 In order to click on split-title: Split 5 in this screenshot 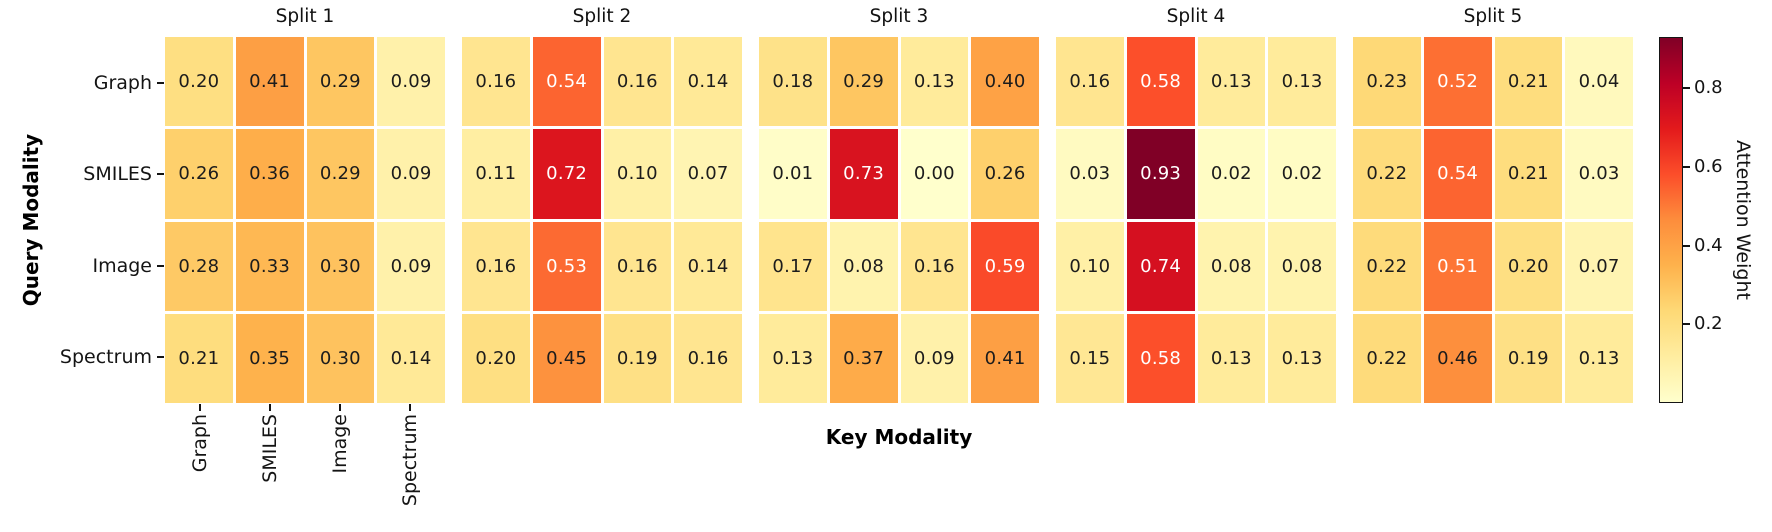, I will do `click(1493, 16)`.